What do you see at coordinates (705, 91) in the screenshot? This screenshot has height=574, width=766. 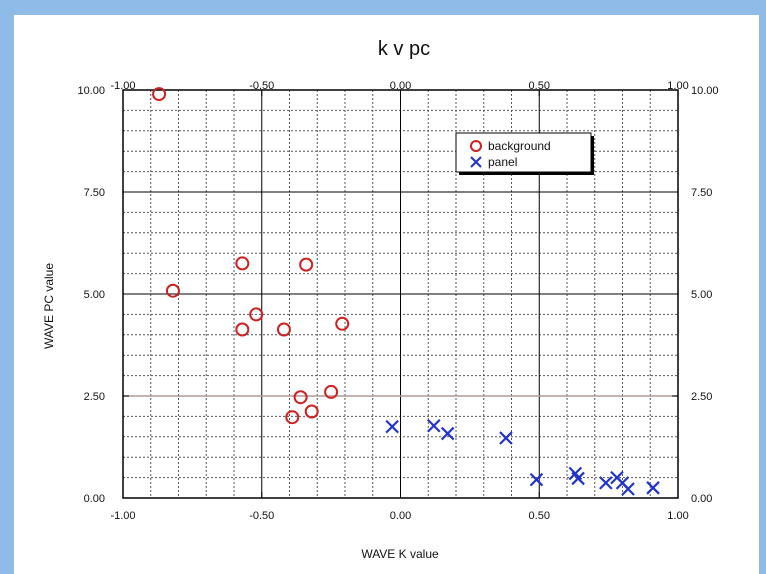 I see `y-tick-label-right: 10.00` at bounding box center [705, 91].